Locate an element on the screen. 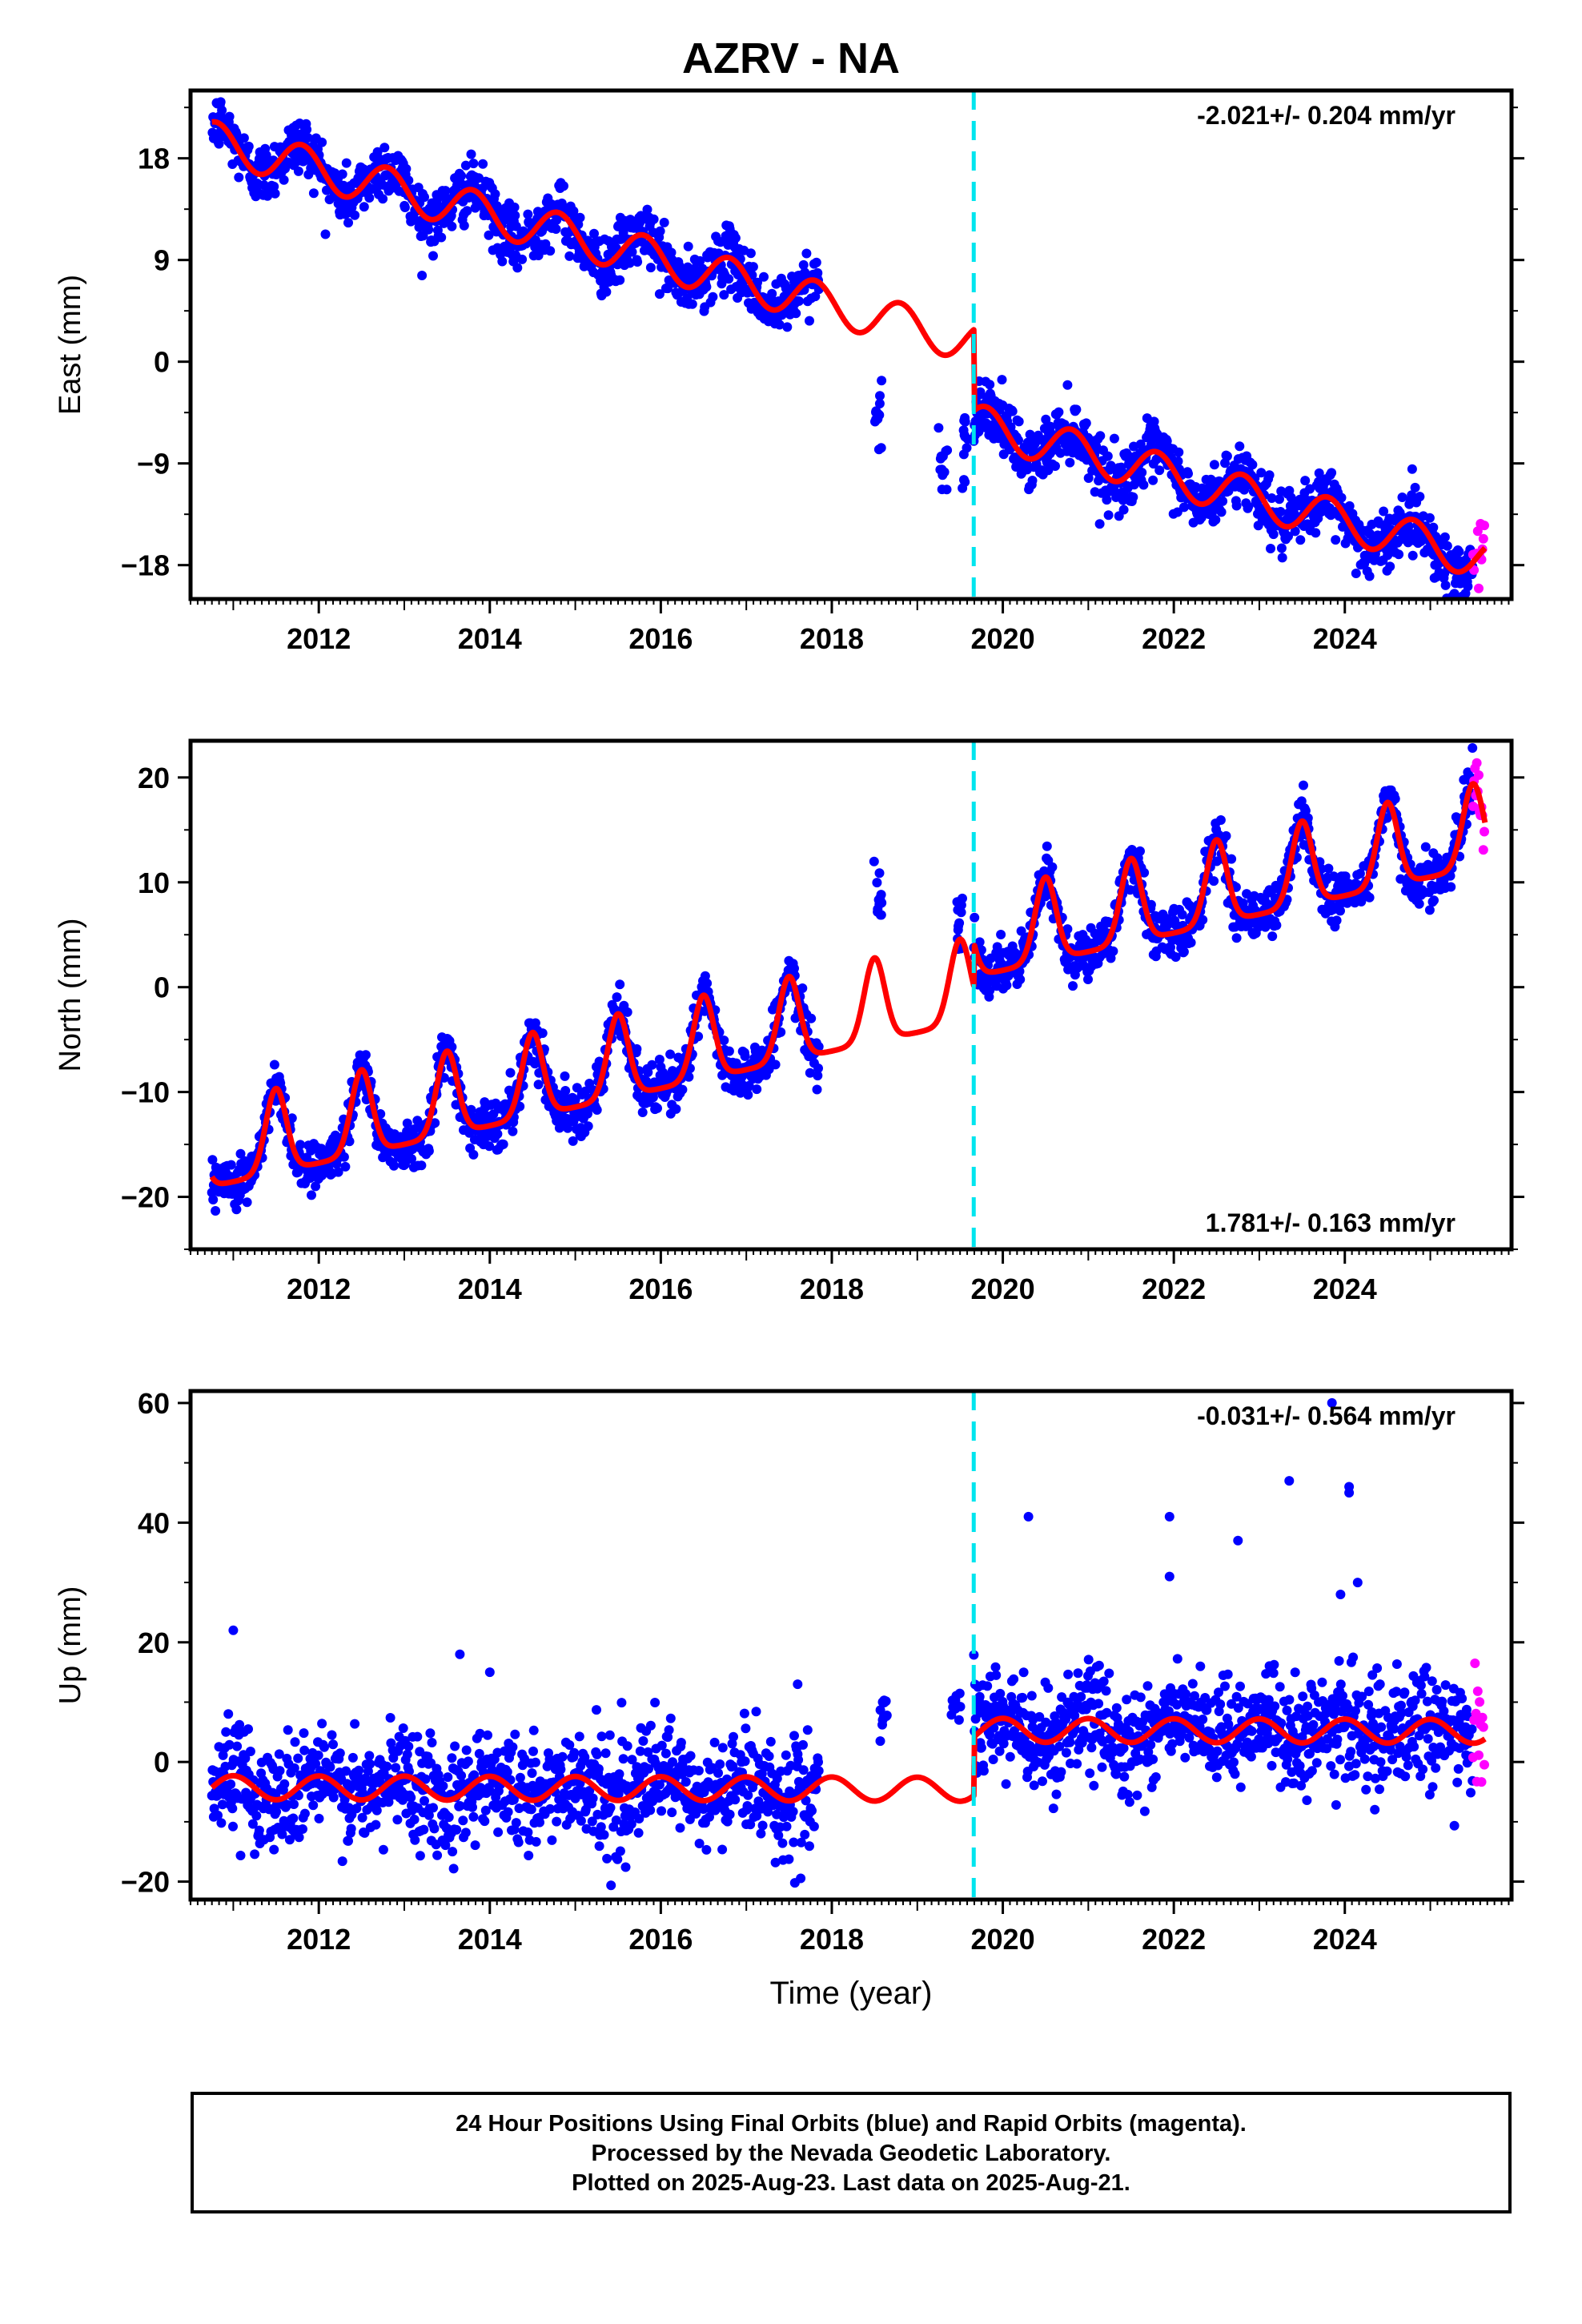  y-axis-label: East (mm) is located at coordinates (70, 345).